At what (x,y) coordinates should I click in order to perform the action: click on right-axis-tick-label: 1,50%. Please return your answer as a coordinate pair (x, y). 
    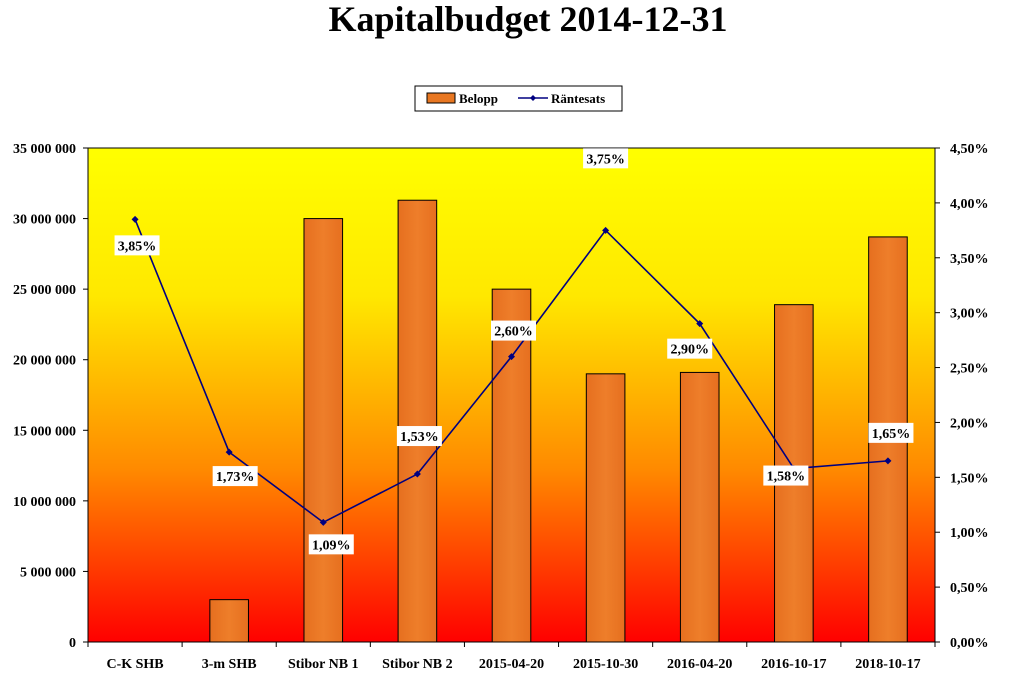
    Looking at the image, I should click on (969, 478).